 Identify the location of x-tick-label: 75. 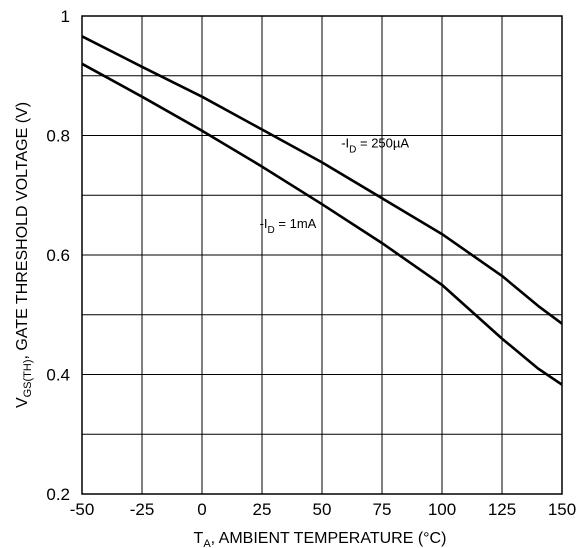
(382, 509).